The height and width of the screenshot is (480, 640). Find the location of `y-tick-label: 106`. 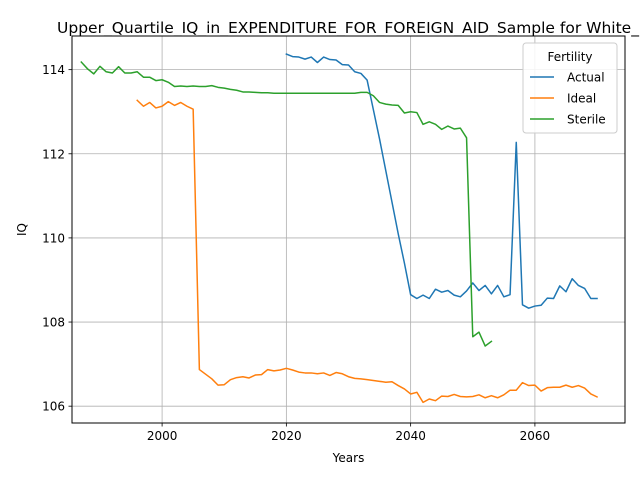

y-tick-label: 106 is located at coordinates (53, 407).